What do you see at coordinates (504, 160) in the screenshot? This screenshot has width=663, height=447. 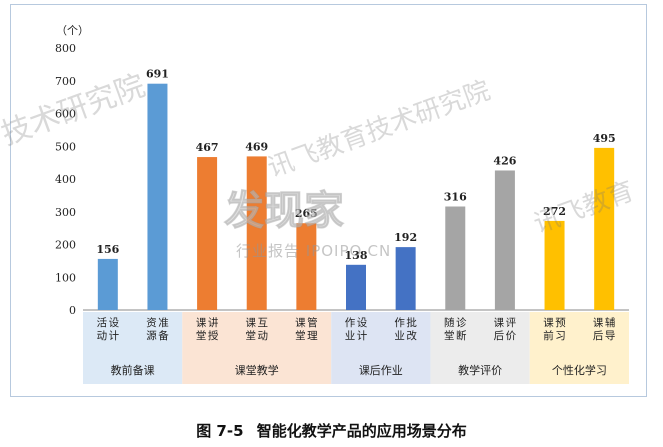 I see `data-label: 426` at bounding box center [504, 160].